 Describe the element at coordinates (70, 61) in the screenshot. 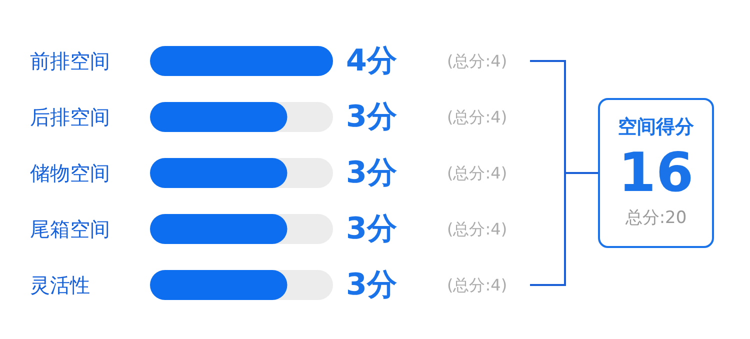

I see `y-tick-label: 前排空间` at that location.